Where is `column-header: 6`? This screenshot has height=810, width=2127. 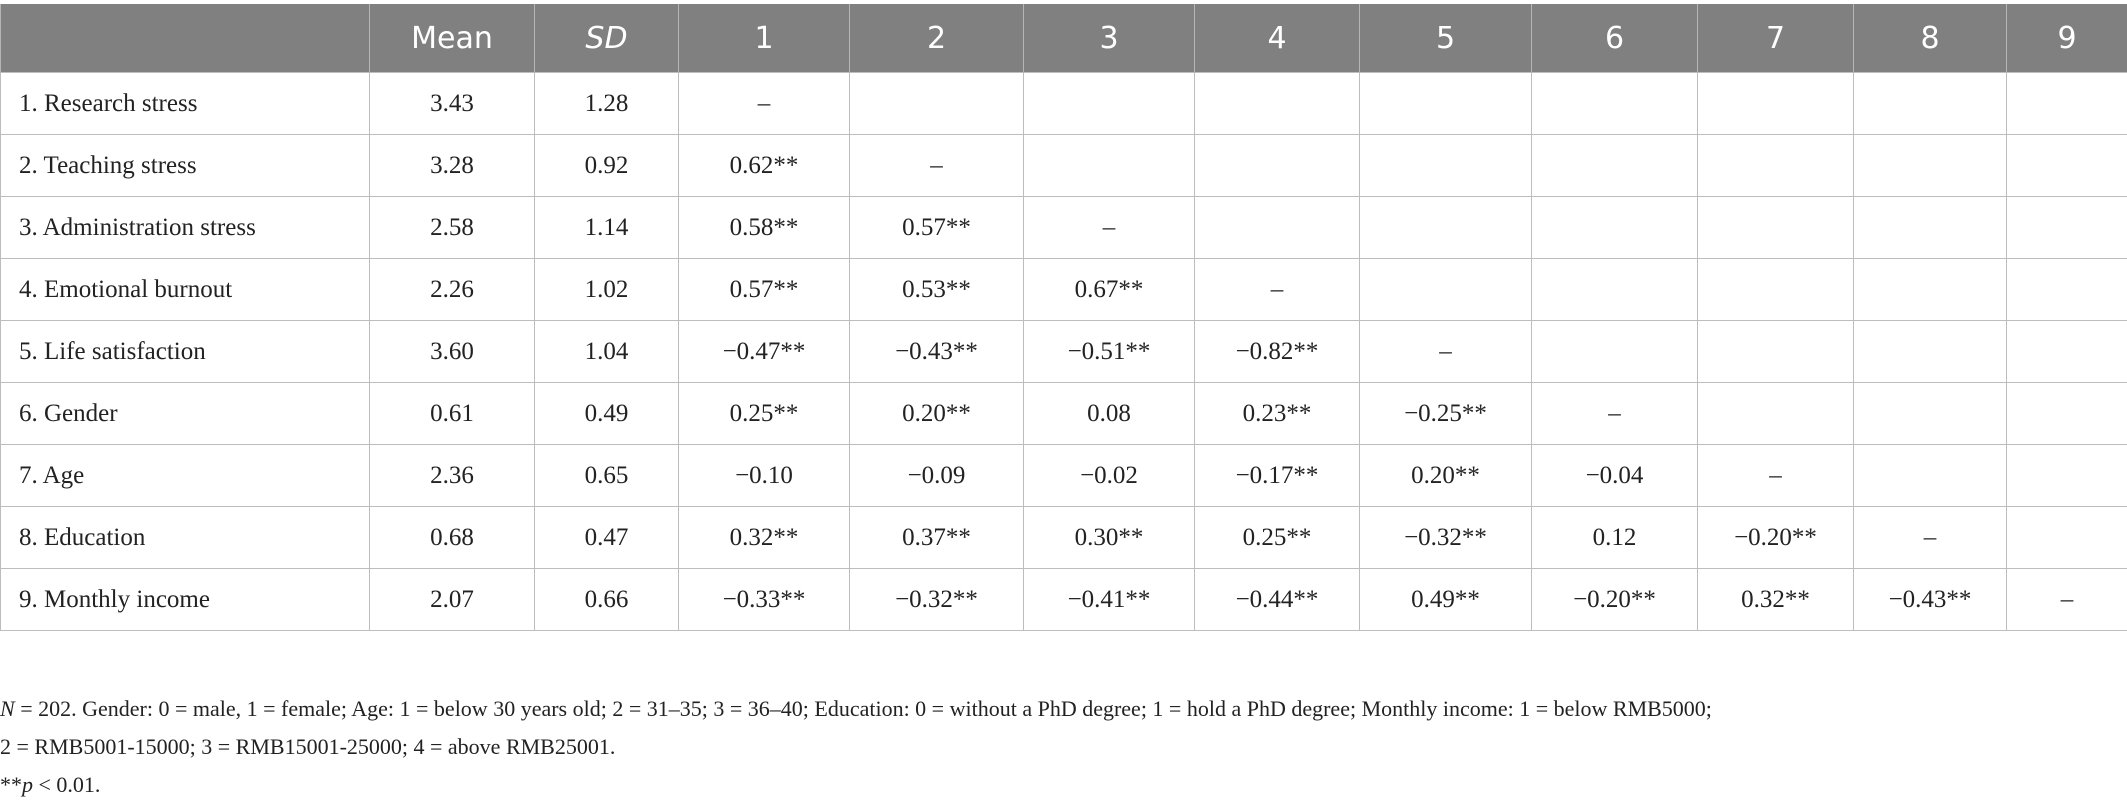 column-header: 6 is located at coordinates (1614, 38).